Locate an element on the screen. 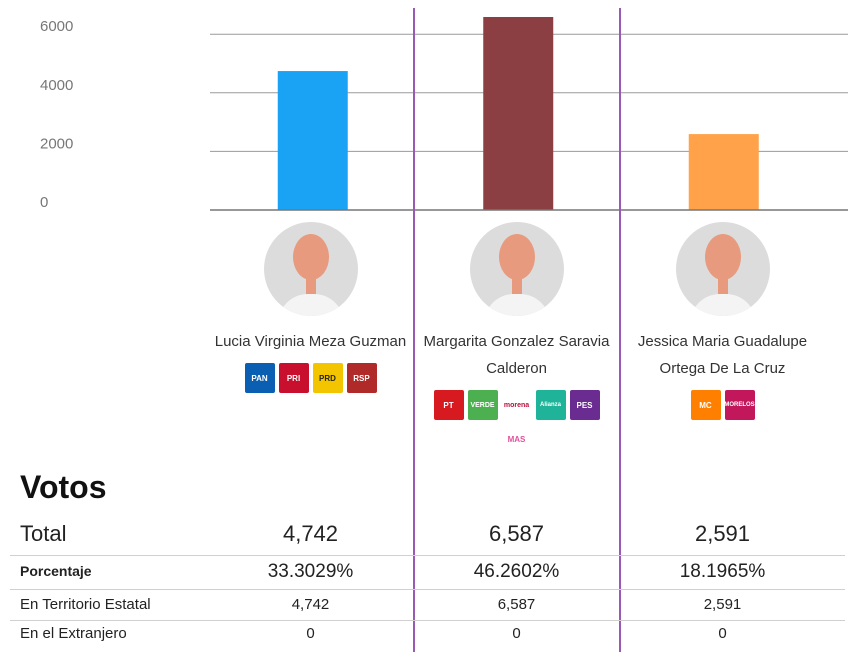  row-label: Porcentaje is located at coordinates (56, 571).